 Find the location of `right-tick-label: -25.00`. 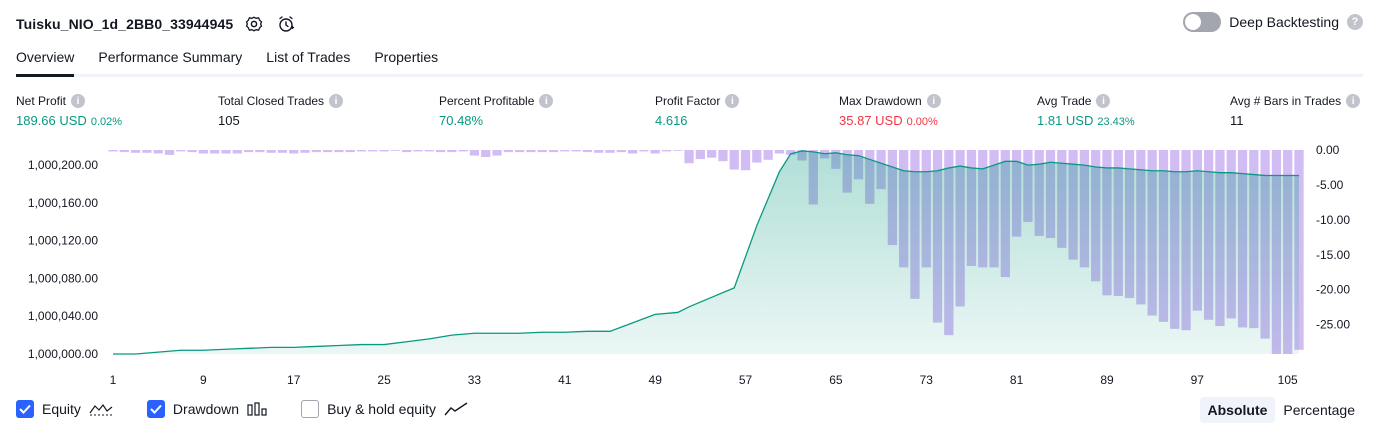

right-tick-label: -25.00 is located at coordinates (1333, 325).